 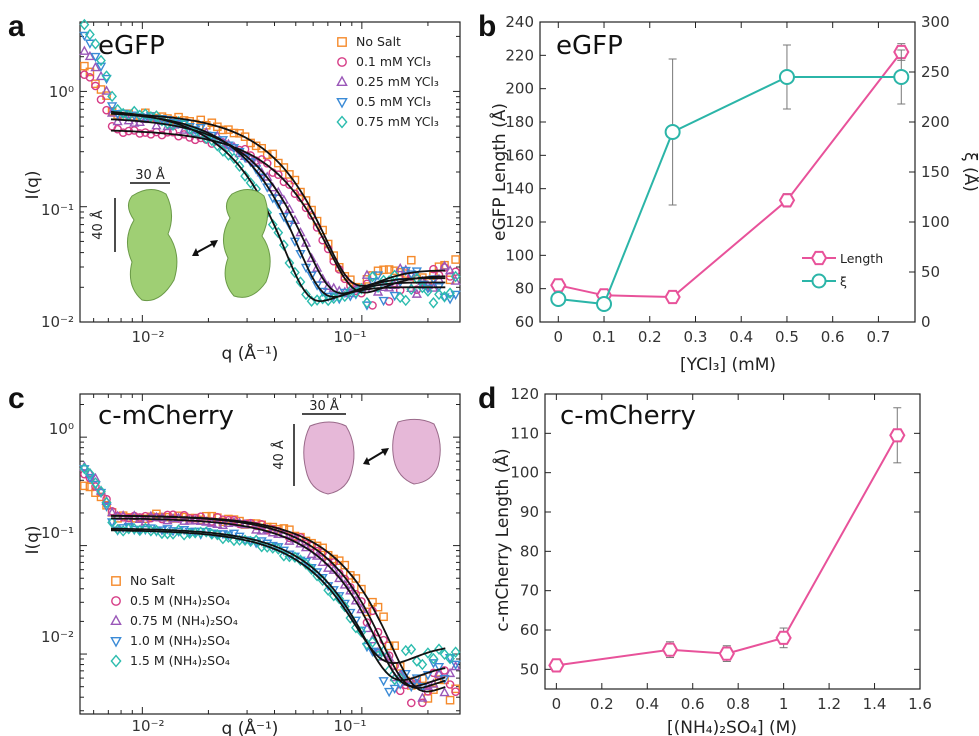 I want to click on legend-label-a: 0.5 mM YCl₃, so click(x=393, y=101).